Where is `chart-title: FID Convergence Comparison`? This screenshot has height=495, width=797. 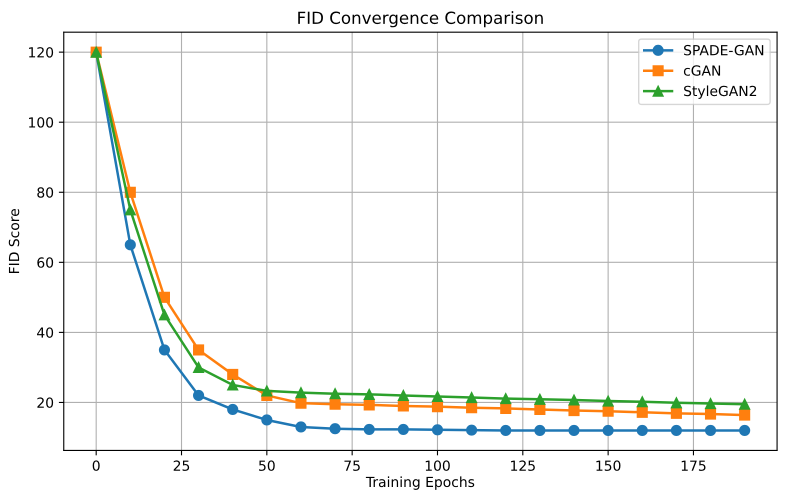 chart-title: FID Convergence Comparison is located at coordinates (420, 19).